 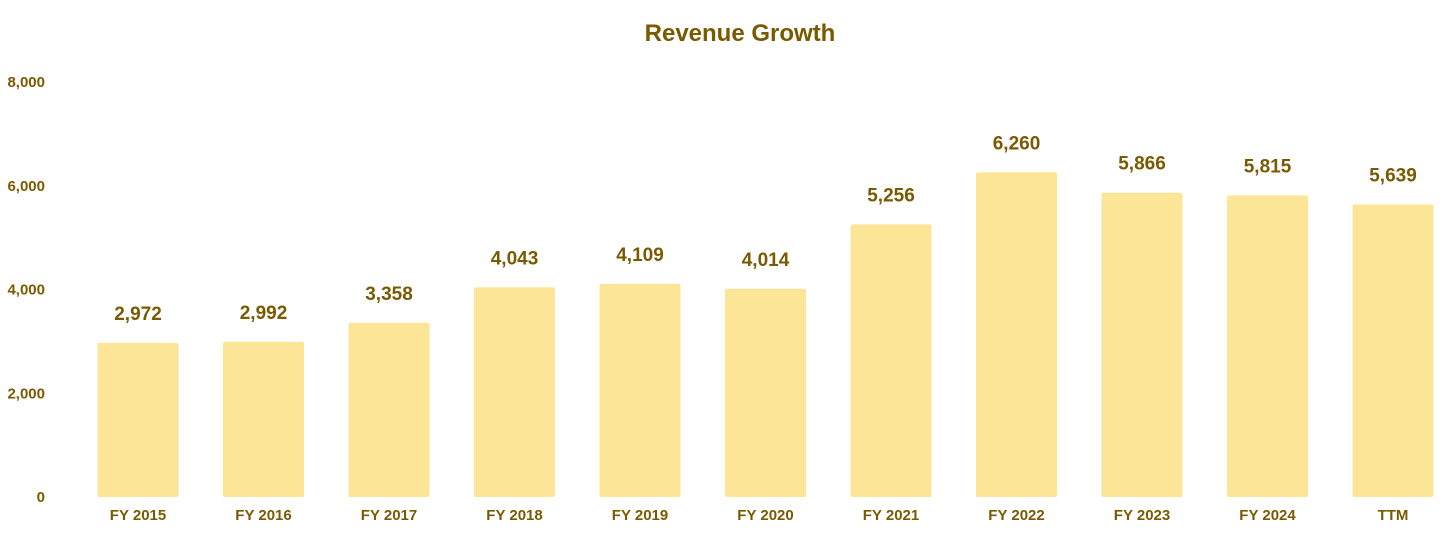 What do you see at coordinates (766, 260) in the screenshot?
I see `data-label: 4,014` at bounding box center [766, 260].